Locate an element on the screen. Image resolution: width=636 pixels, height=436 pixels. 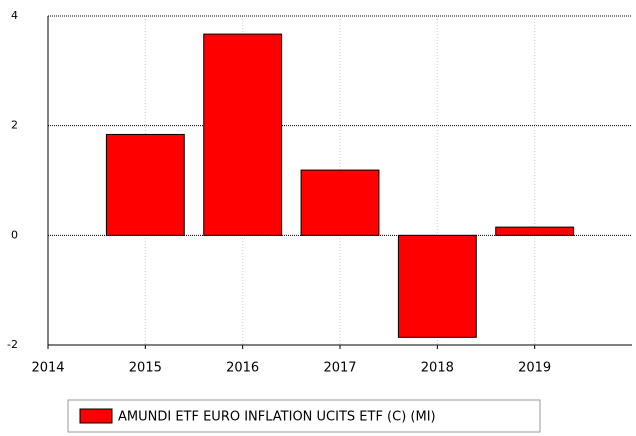
x-tick-label: 2019 is located at coordinates (534, 368).